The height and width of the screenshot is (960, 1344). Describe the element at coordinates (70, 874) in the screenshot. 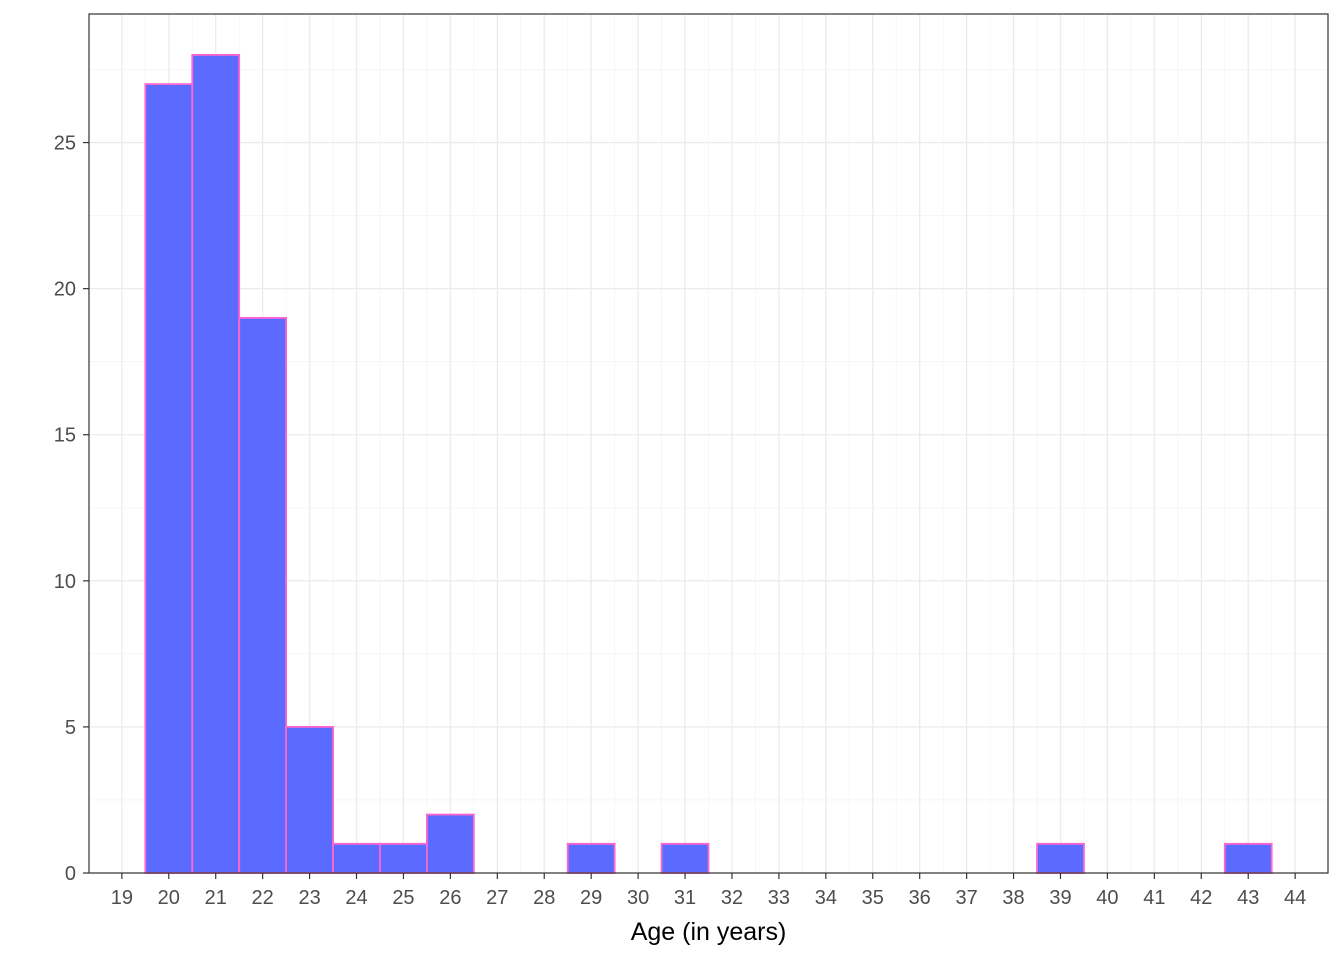

I see `y-tick-label: 0` at that location.